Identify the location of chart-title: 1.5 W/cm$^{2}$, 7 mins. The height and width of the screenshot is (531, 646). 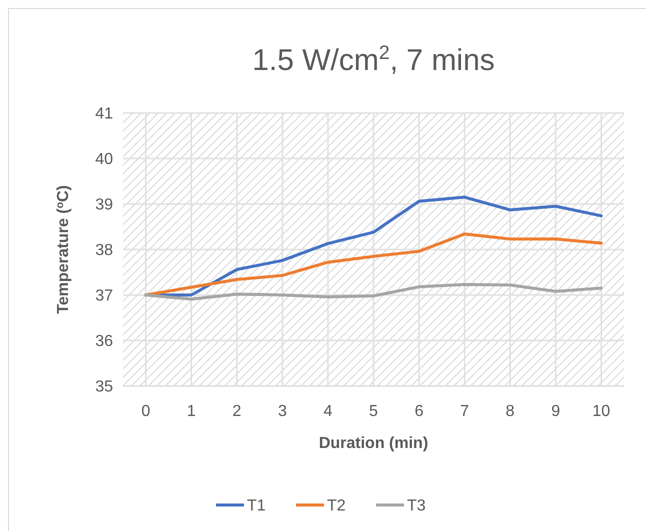
(373, 59).